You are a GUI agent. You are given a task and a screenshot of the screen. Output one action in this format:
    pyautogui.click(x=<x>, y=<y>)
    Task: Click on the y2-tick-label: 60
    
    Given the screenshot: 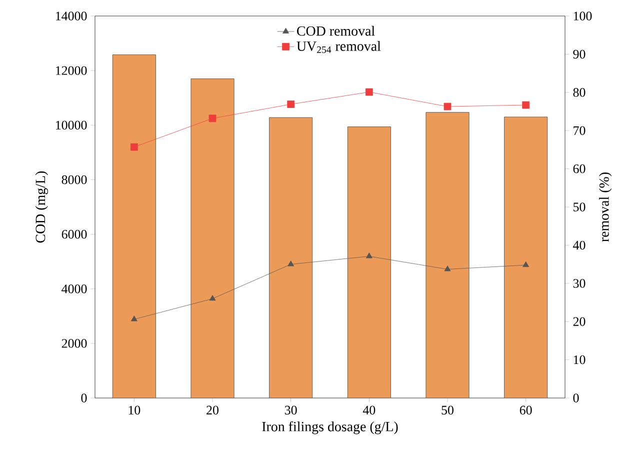 What is the action you would take?
    pyautogui.click(x=579, y=169)
    